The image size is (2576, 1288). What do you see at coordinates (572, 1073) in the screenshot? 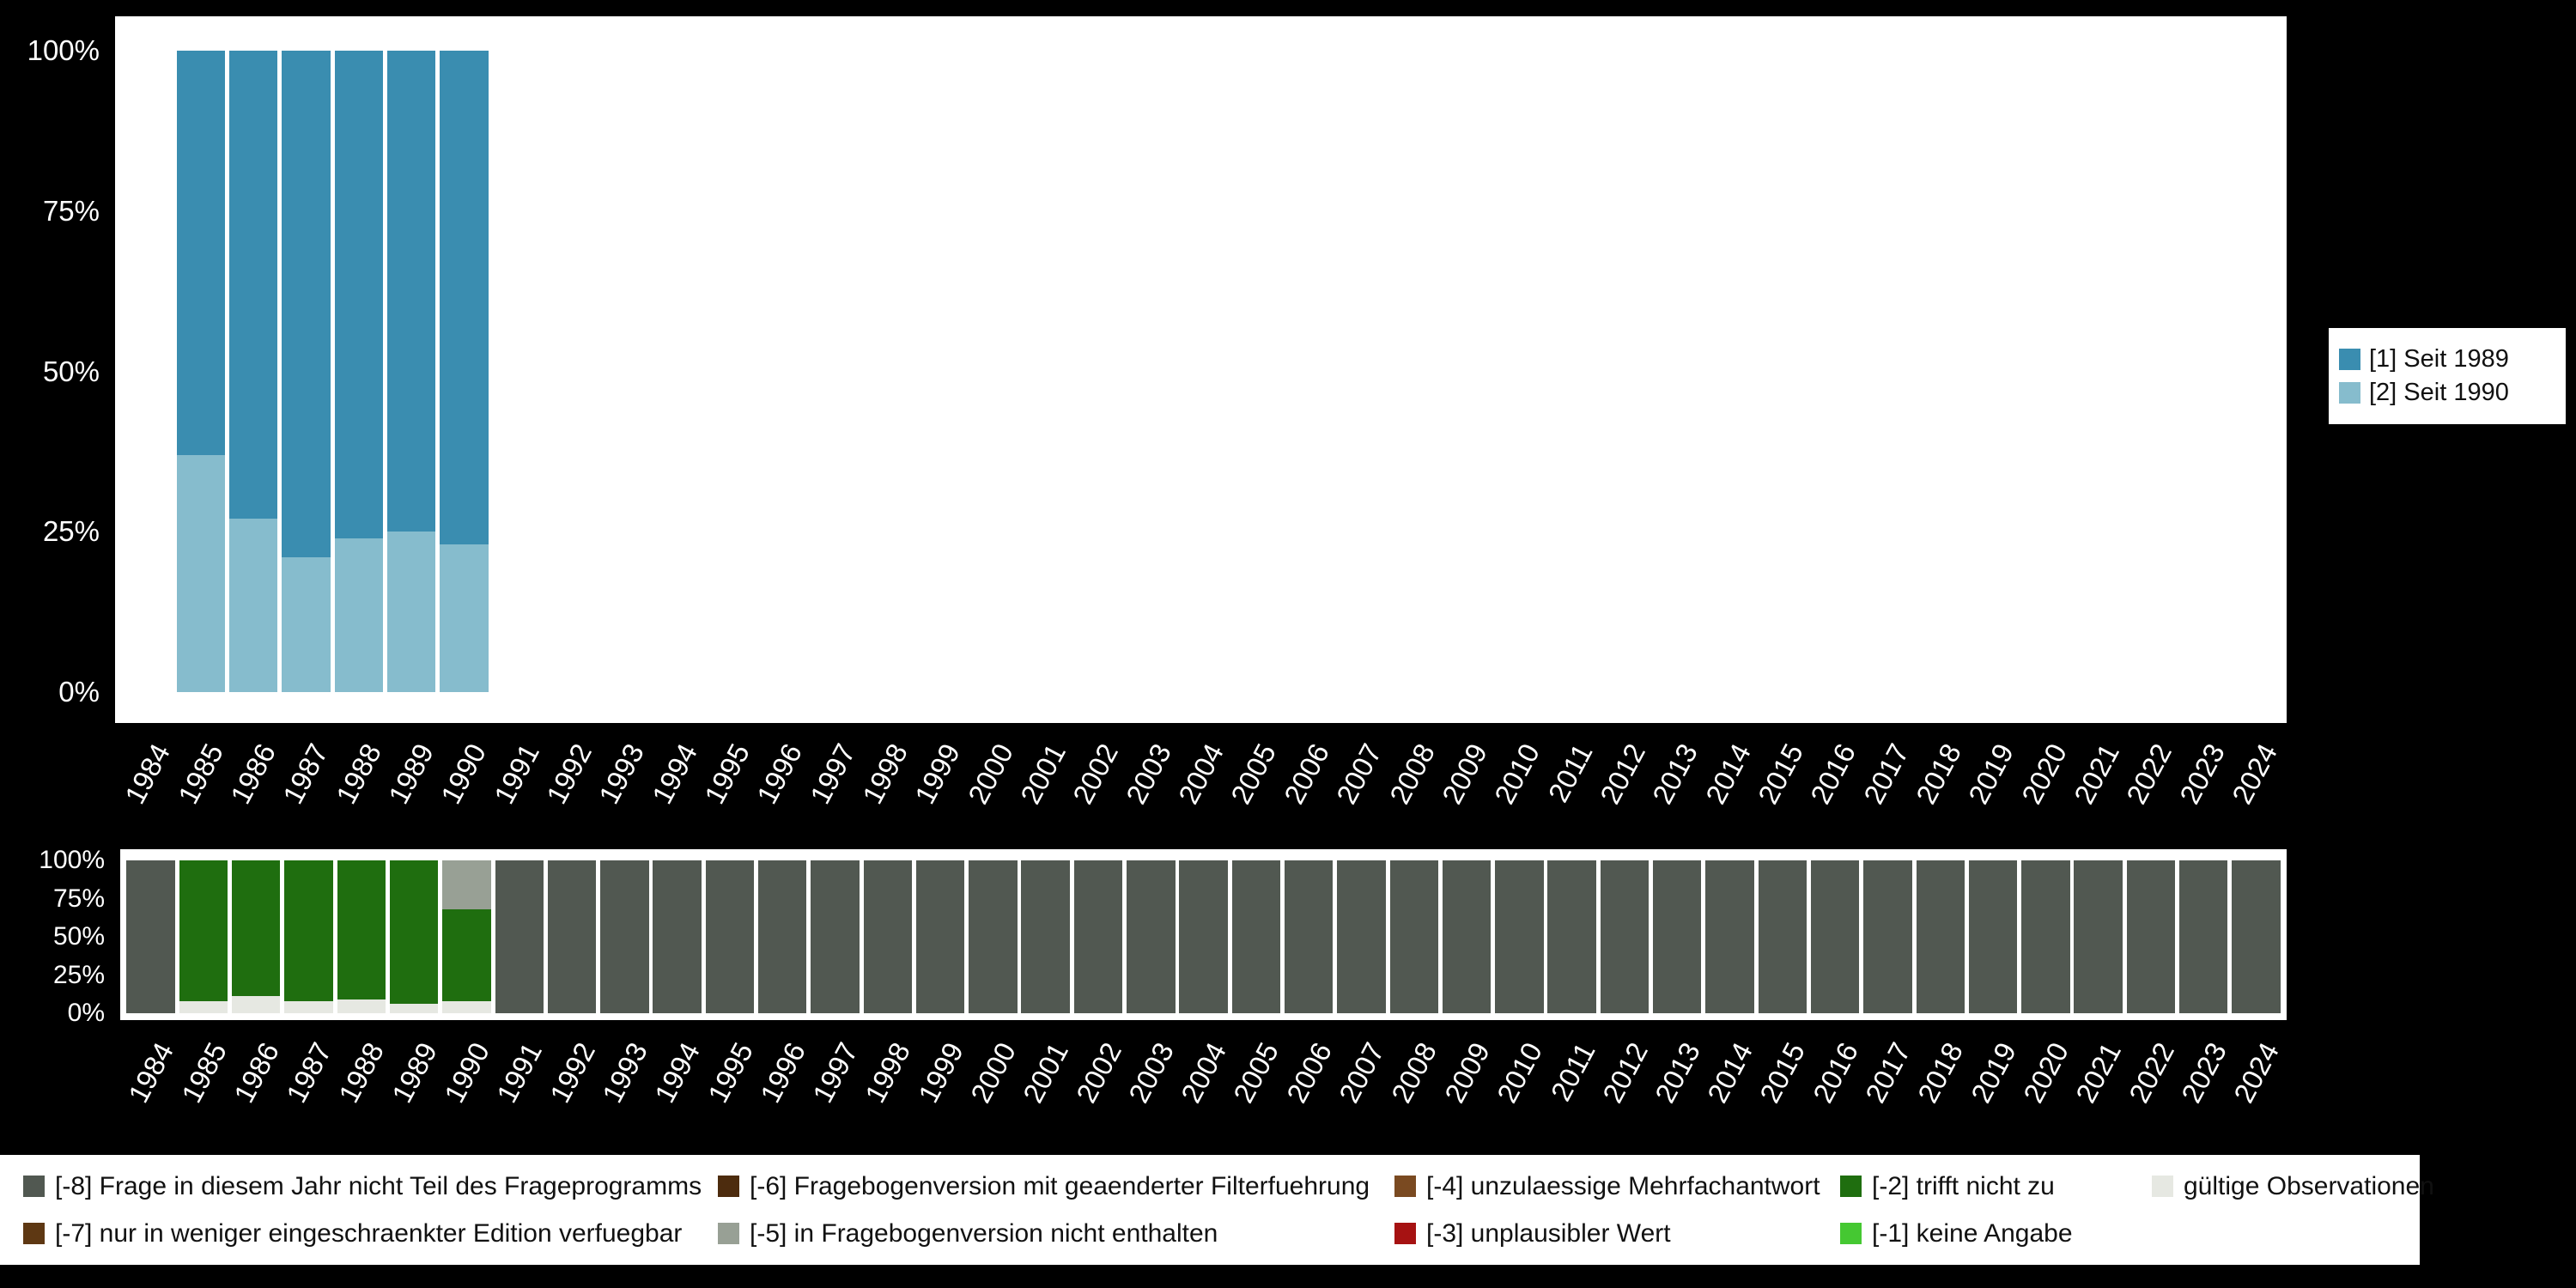
I see `x-tick-label: 1992` at bounding box center [572, 1073].